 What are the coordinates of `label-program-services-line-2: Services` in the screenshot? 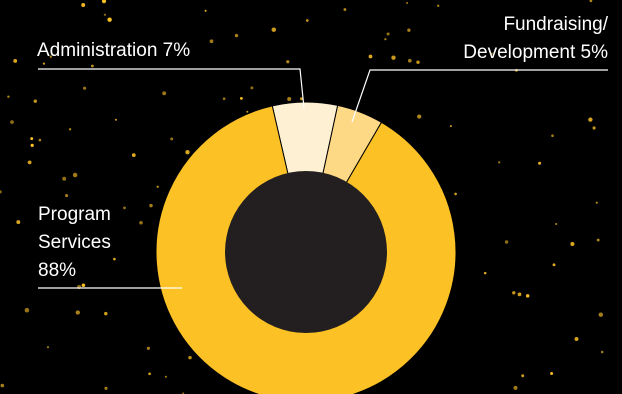 It's located at (74, 242).